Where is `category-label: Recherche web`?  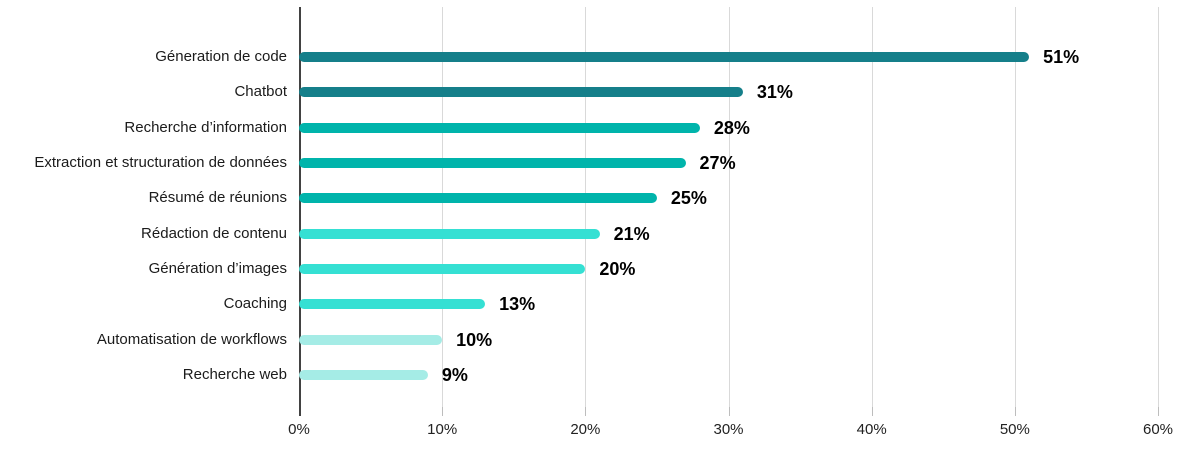 category-label: Recherche web is located at coordinates (234, 375).